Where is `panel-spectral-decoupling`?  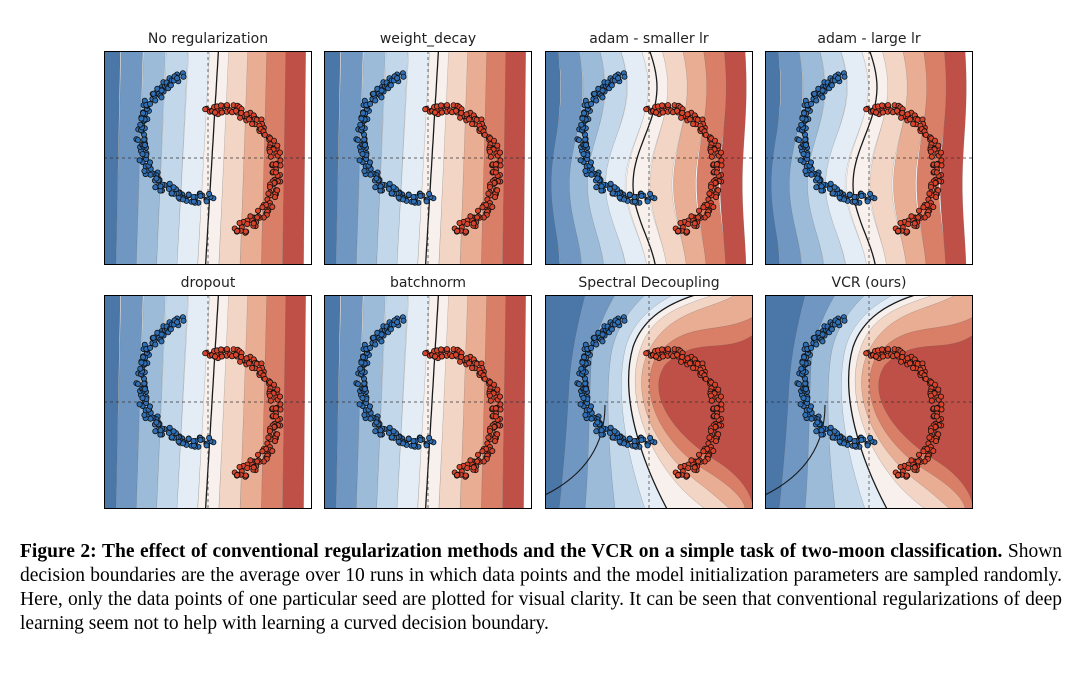
panel-spectral-decoupling is located at coordinates (649, 402).